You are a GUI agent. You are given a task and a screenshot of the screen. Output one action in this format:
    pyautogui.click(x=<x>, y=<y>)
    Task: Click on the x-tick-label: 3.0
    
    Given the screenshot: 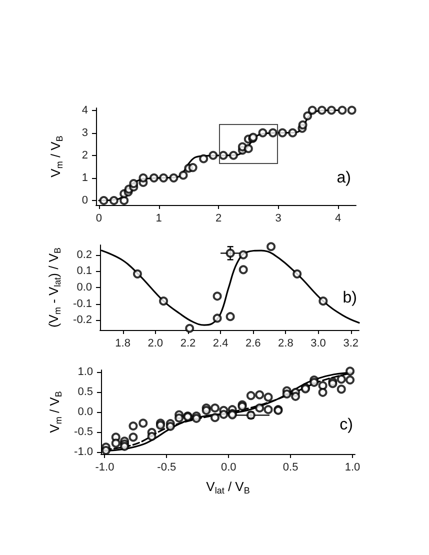 What is the action you would take?
    pyautogui.click(x=318, y=344)
    